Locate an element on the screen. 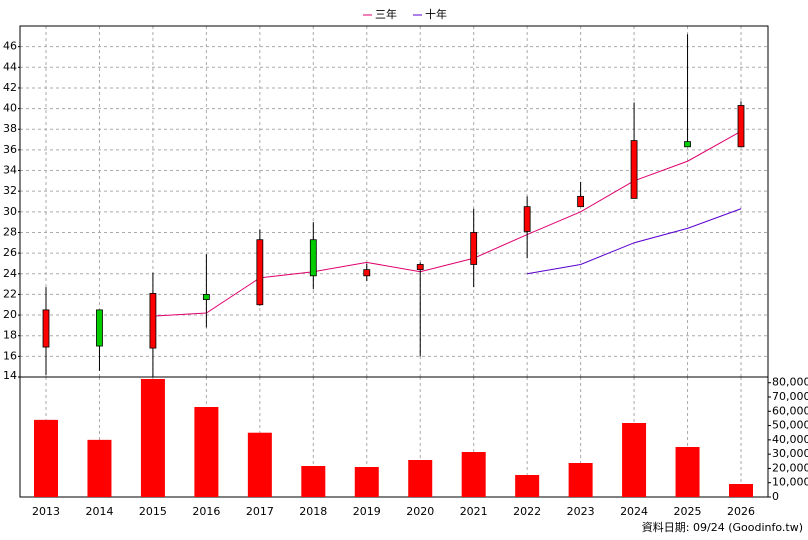 Image resolution: width=808 pixels, height=540 pixels. y2-tick-label: 10,000 is located at coordinates (790, 482).